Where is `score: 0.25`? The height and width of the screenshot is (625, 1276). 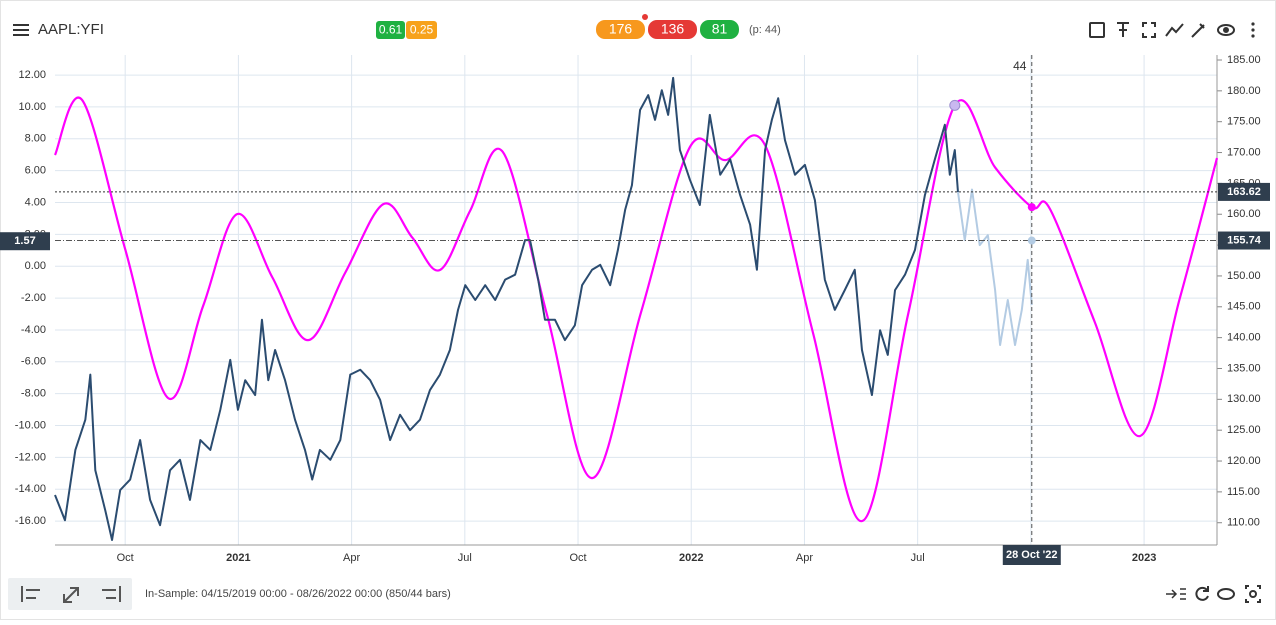
score: 0.25 is located at coordinates (422, 30).